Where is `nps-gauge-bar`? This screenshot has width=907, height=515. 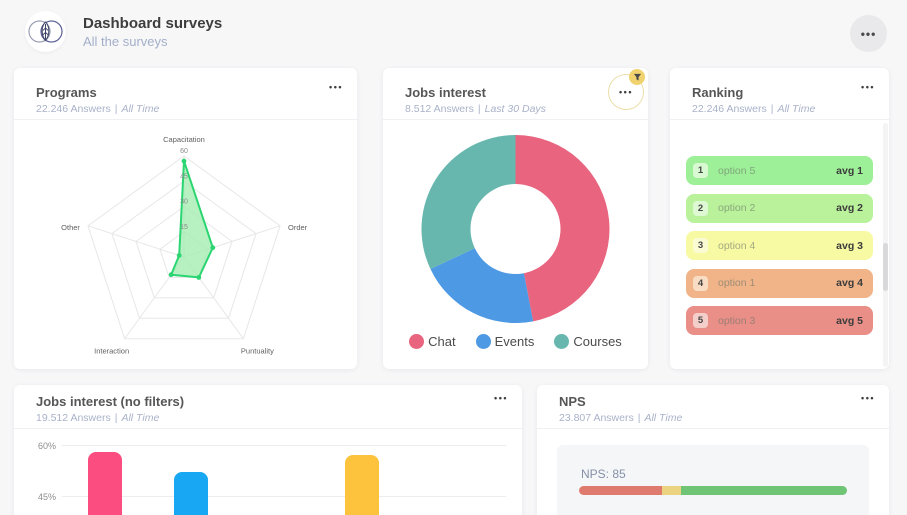
nps-gauge-bar is located at coordinates (713, 490).